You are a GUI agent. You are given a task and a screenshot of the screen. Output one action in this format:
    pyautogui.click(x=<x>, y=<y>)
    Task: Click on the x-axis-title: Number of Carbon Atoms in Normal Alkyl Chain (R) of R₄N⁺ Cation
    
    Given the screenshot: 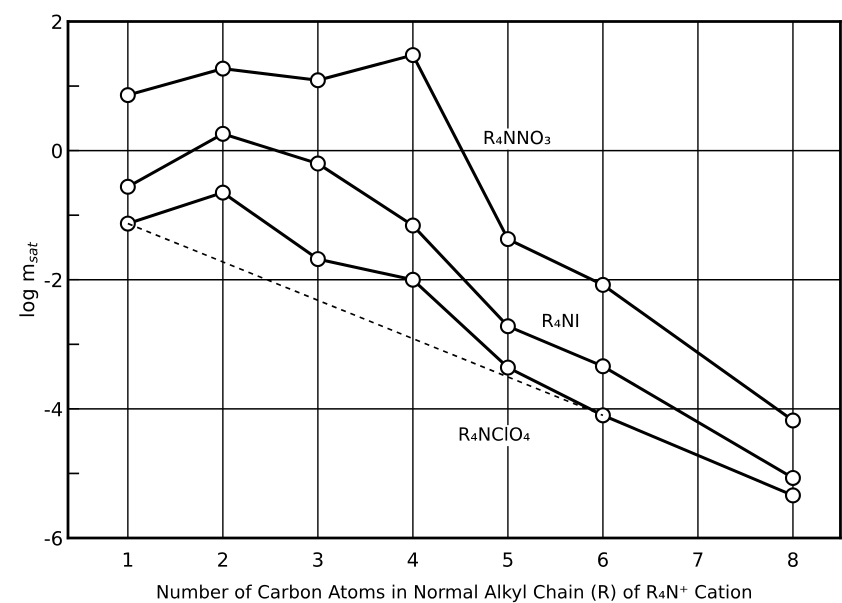 What is the action you would take?
    pyautogui.click(x=455, y=593)
    